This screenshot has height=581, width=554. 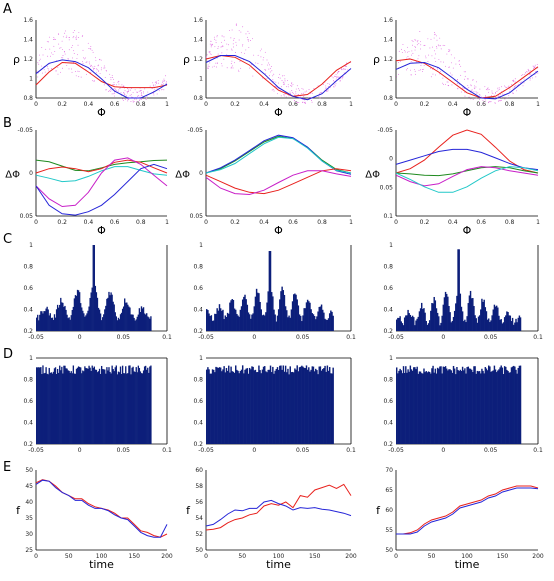 I want to click on y-tick-label: 50, so click(x=199, y=550).